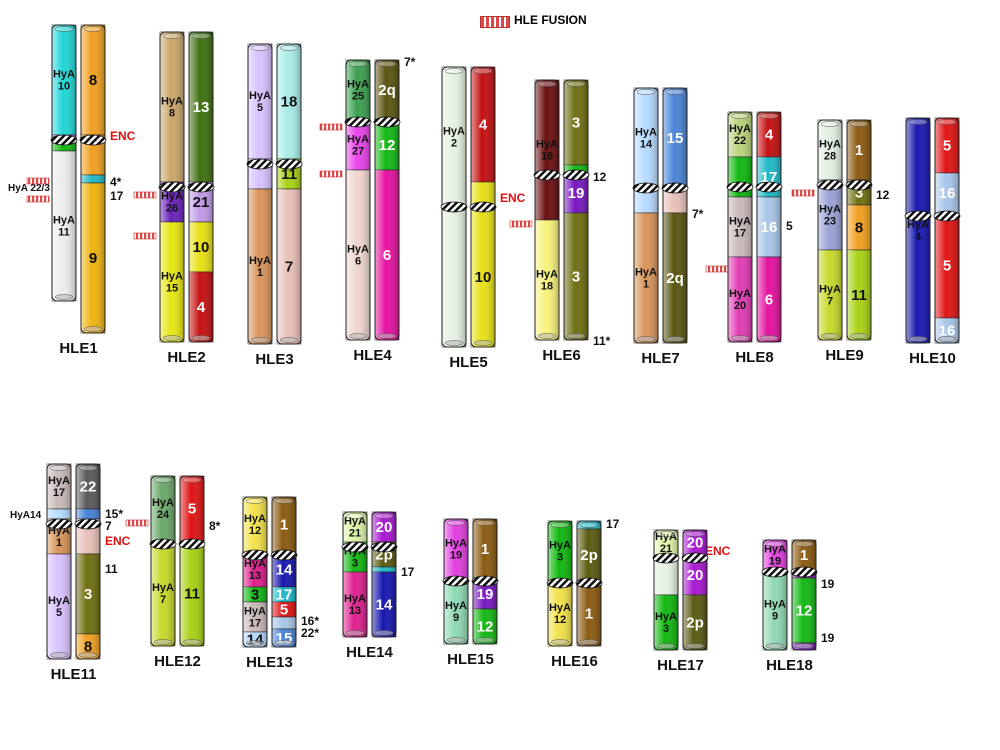 The height and width of the screenshot is (750, 1000). I want to click on side-label: 7*, so click(698, 214).